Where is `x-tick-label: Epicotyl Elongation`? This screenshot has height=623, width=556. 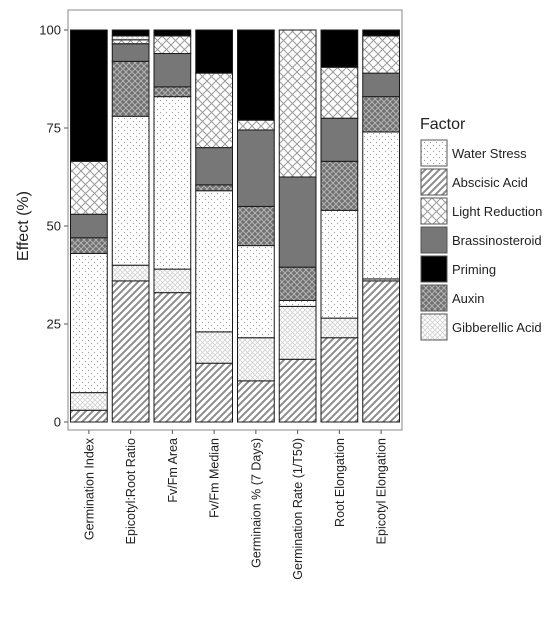 x-tick-label: Epicotyl Elongation is located at coordinates (382, 491).